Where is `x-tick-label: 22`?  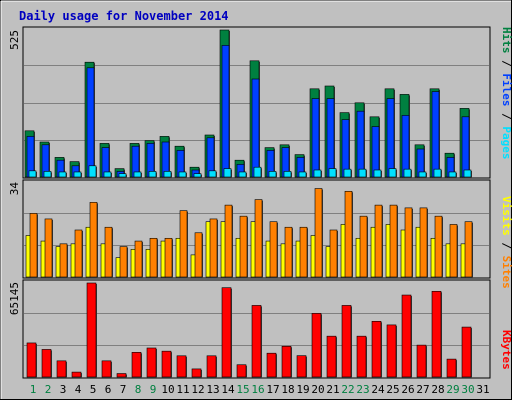
x-tick-label: 22 is located at coordinates (347, 389).